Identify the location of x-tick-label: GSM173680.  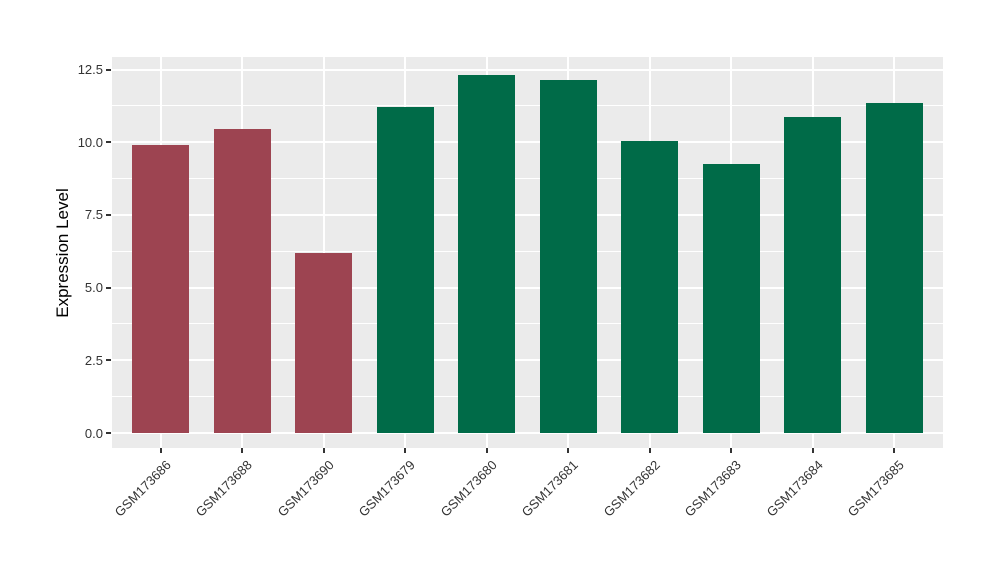
(468, 488).